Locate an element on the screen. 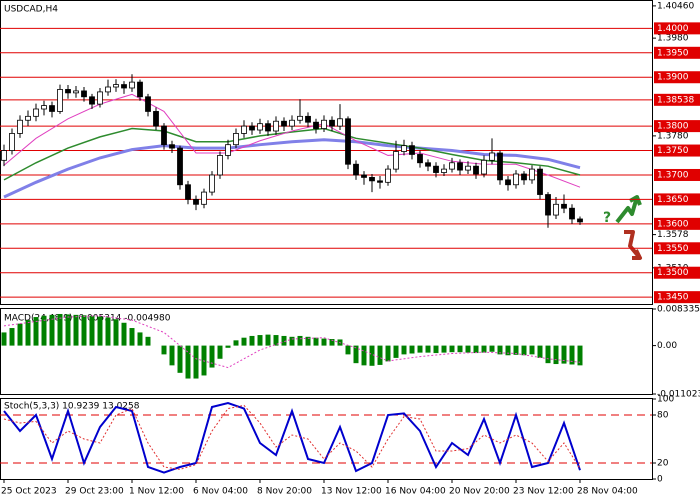  chart-title: USDCAD,H4 is located at coordinates (31, 10).